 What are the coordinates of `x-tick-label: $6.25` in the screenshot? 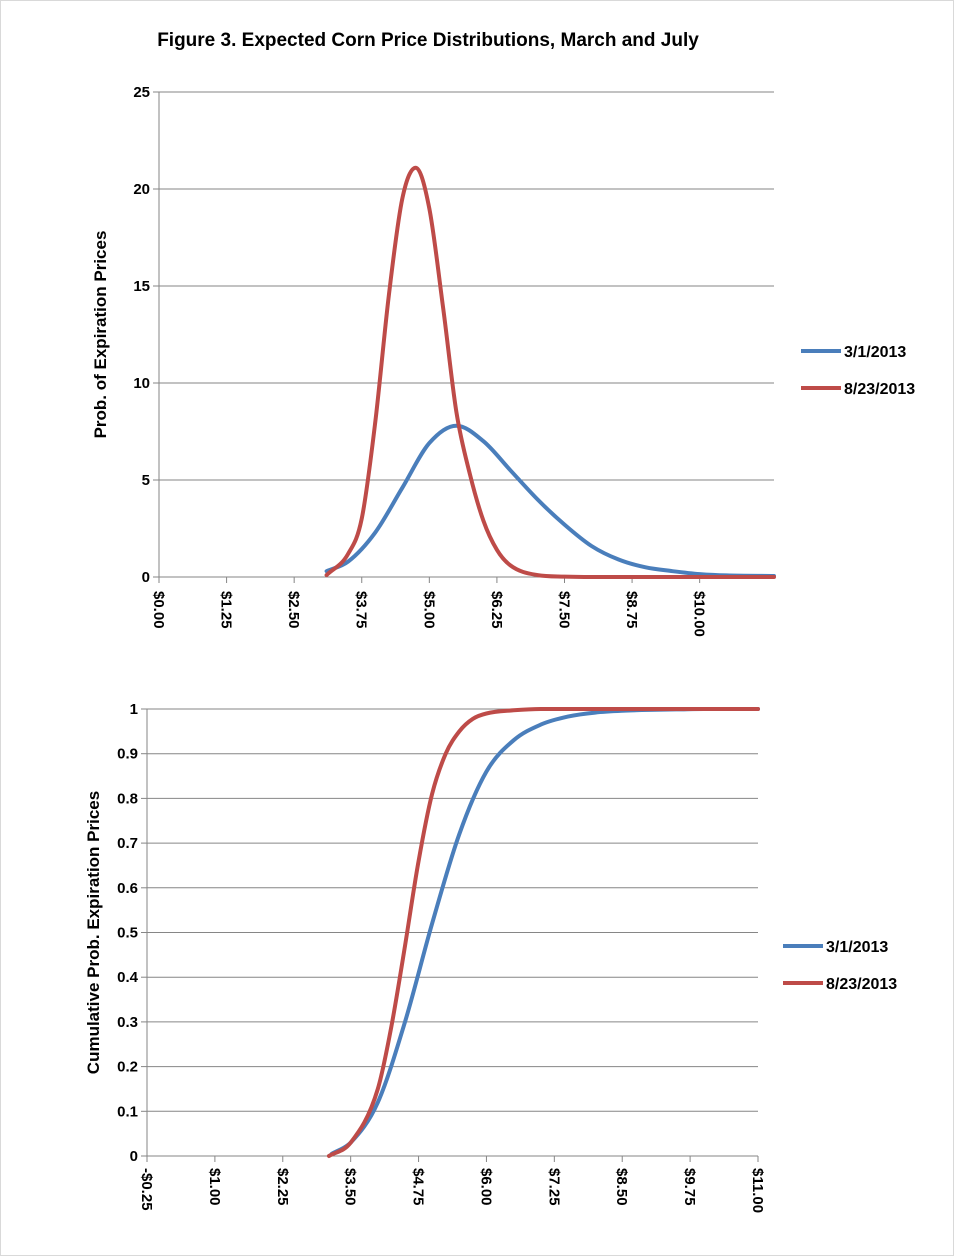 It's located at (496, 610).